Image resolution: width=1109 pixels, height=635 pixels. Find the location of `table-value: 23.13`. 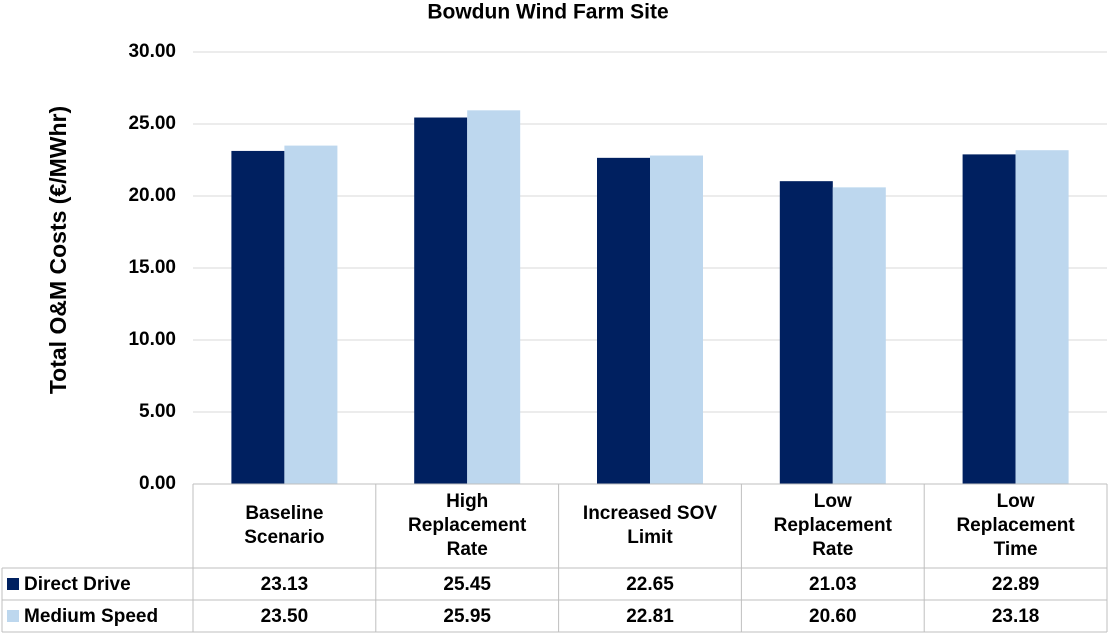

table-value: 23.13 is located at coordinates (285, 584).